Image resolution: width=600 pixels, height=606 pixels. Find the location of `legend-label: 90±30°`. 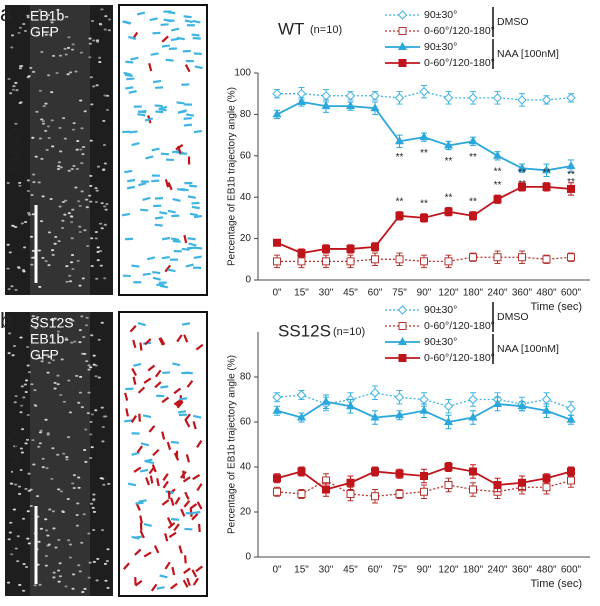

legend-label: 90±30° is located at coordinates (440, 310).